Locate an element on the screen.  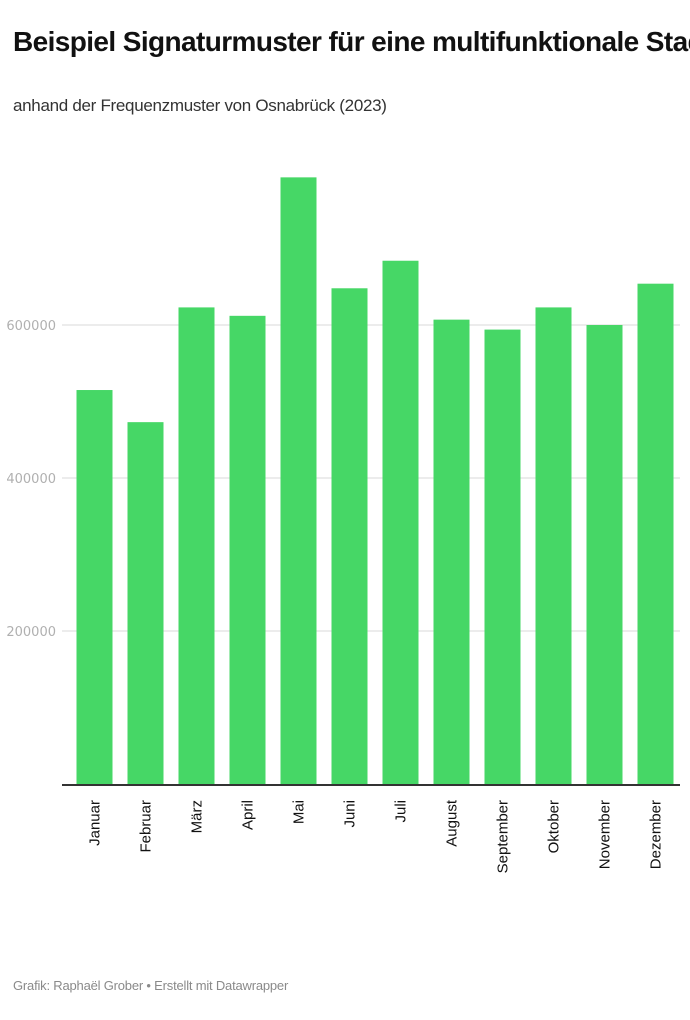
bar-september is located at coordinates (502, 556).